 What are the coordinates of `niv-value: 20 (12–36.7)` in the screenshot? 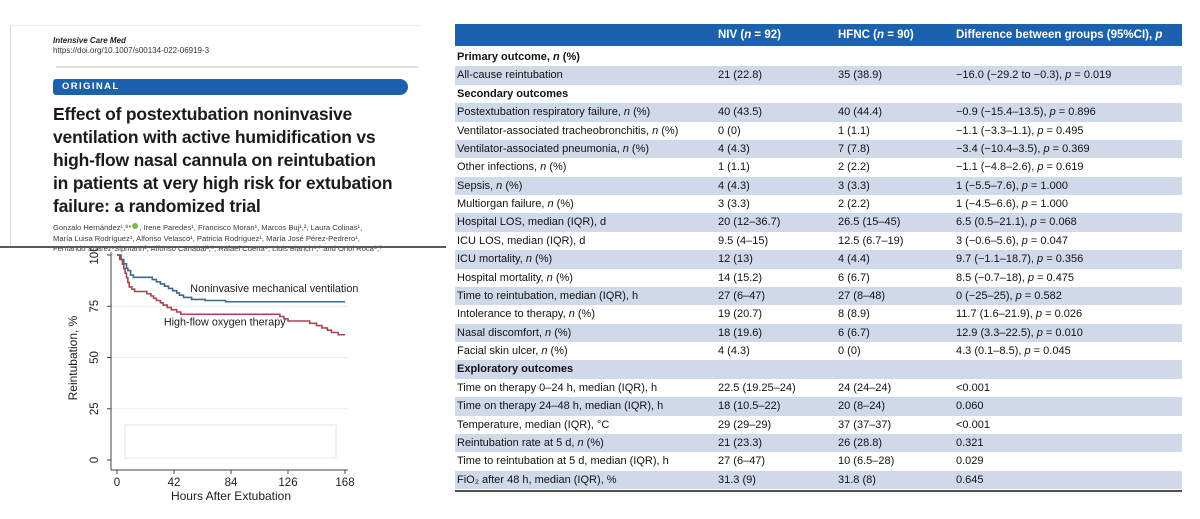 It's located at (749, 222).